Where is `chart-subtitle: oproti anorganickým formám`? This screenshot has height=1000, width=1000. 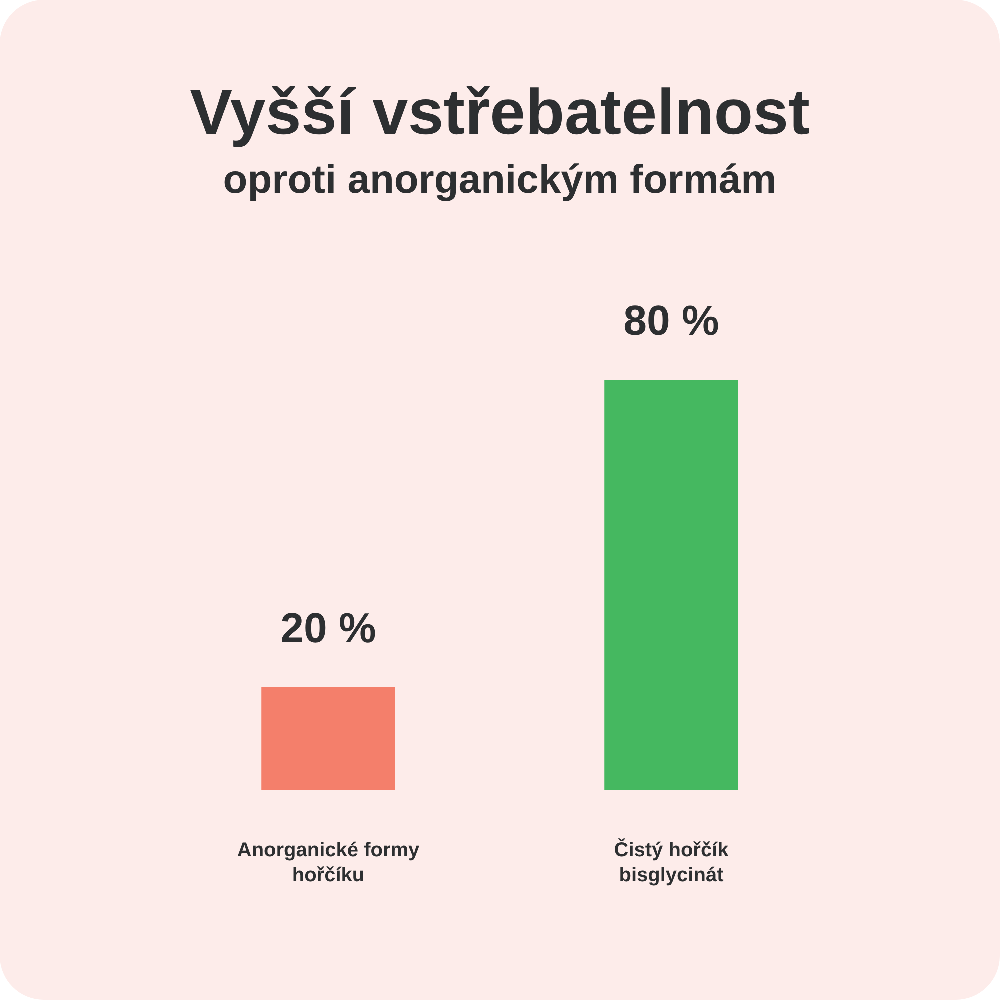 chart-subtitle: oproti anorganickým formám is located at coordinates (500, 180).